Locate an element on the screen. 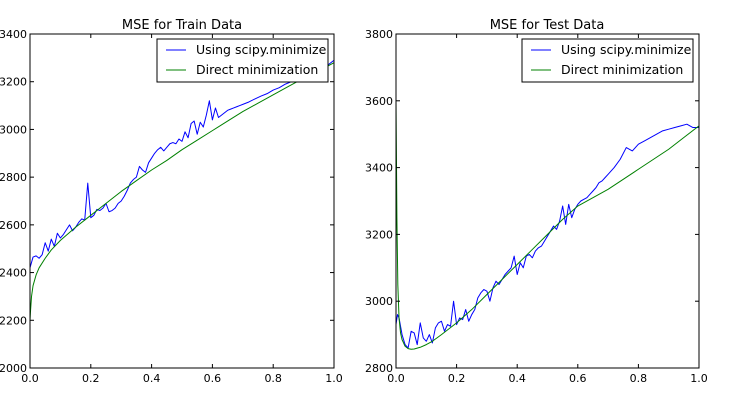 This screenshot has width=748, height=407. chart-title: MSE for Test Data is located at coordinates (547, 25).